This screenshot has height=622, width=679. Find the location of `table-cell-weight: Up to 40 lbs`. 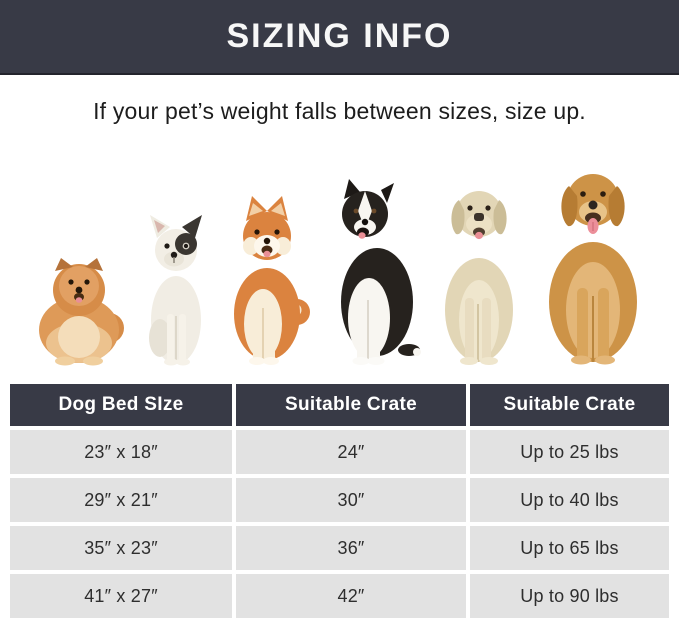

table-cell-weight: Up to 40 lbs is located at coordinates (569, 500).